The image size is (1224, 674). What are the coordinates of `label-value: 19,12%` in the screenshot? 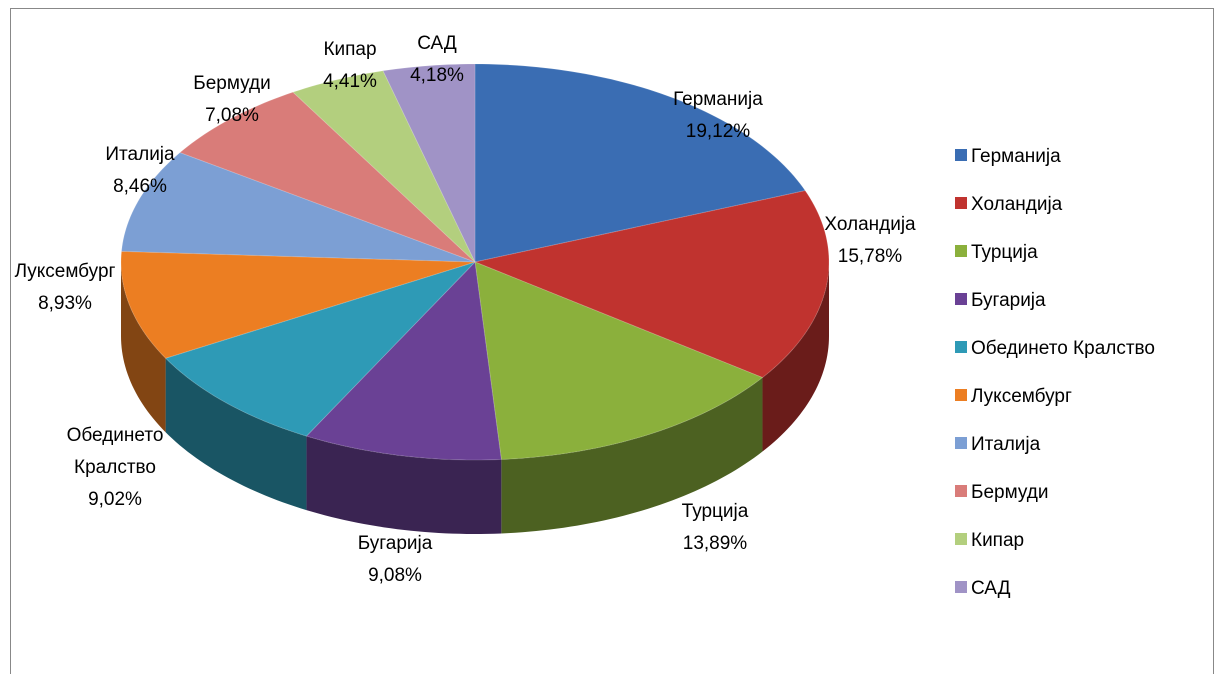 It's located at (718, 131).